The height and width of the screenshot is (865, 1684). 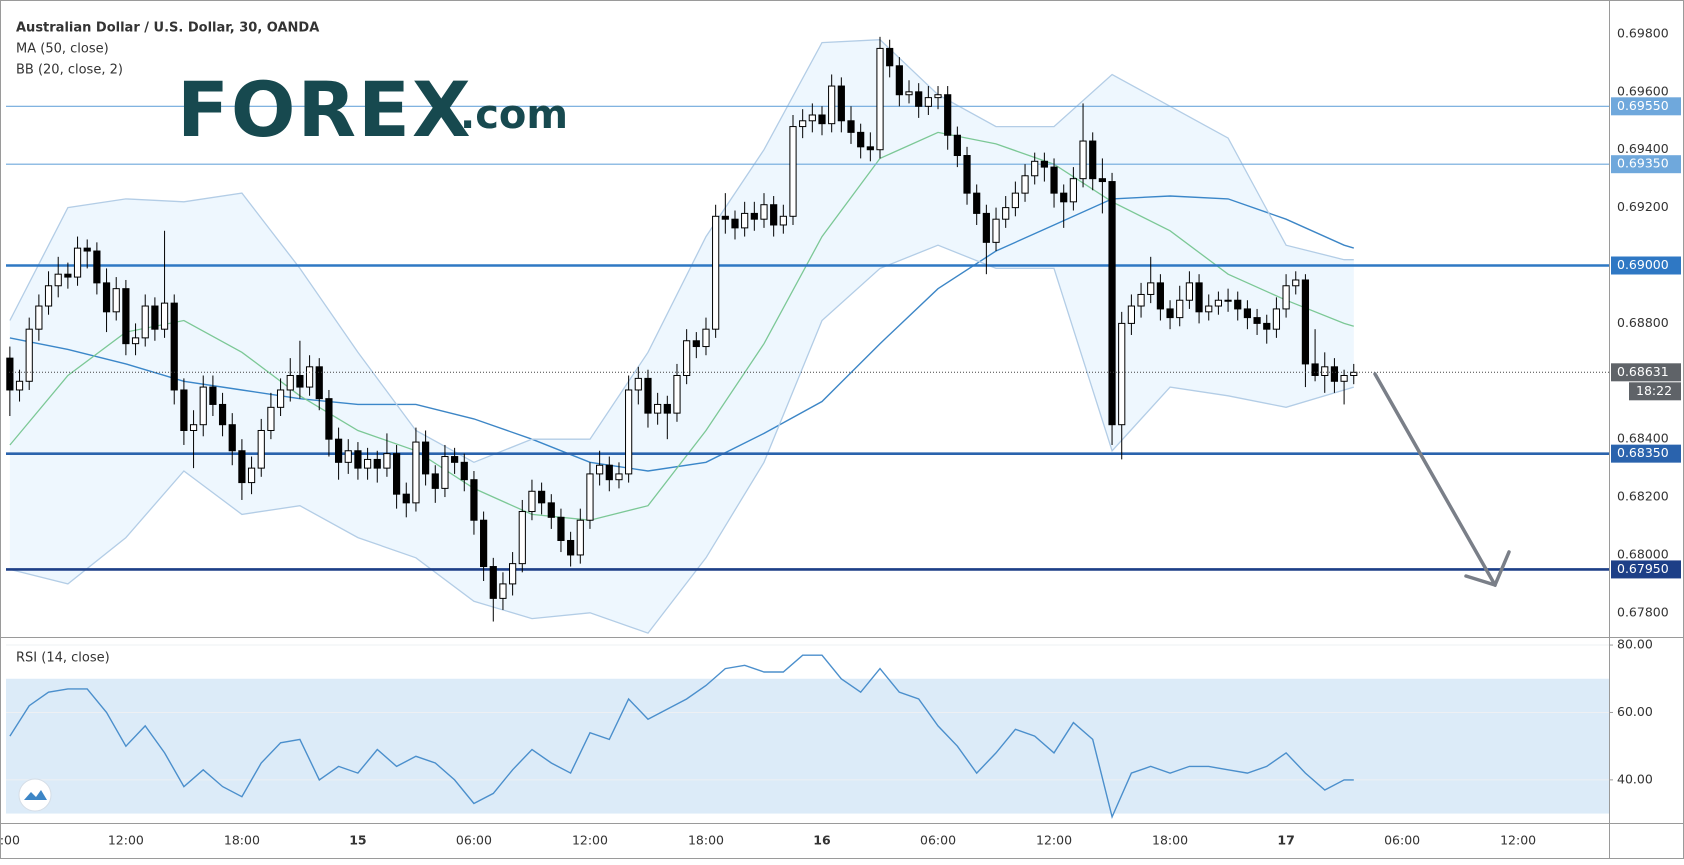 What do you see at coordinates (1285, 840) in the screenshot?
I see `x-tick-label: 17` at bounding box center [1285, 840].